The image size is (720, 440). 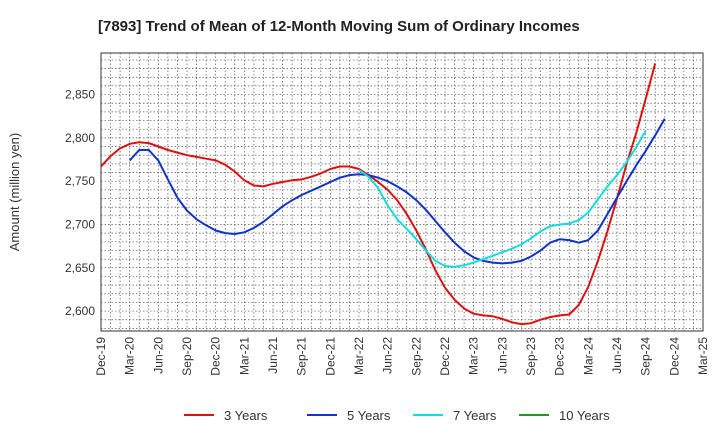 I want to click on x-tick-label: Dec-23, so click(x=560, y=356).